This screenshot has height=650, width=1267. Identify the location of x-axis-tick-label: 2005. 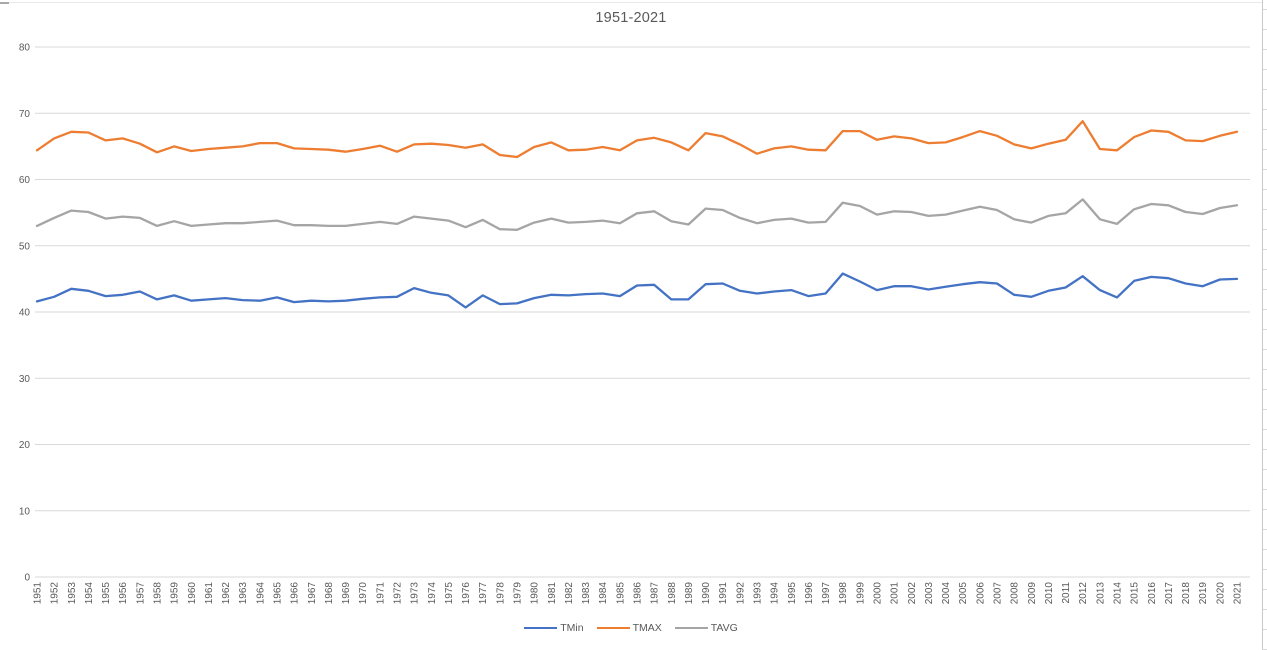
(963, 593).